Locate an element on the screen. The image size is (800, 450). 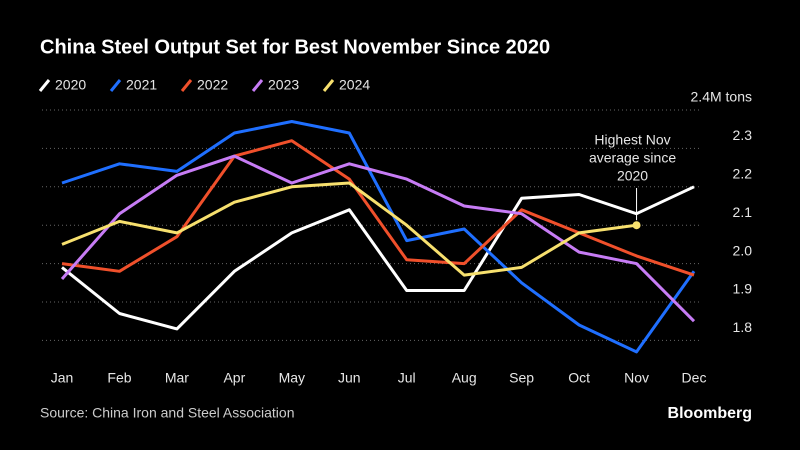
source: Source: China Iron and Steel Association is located at coordinates (167, 413).